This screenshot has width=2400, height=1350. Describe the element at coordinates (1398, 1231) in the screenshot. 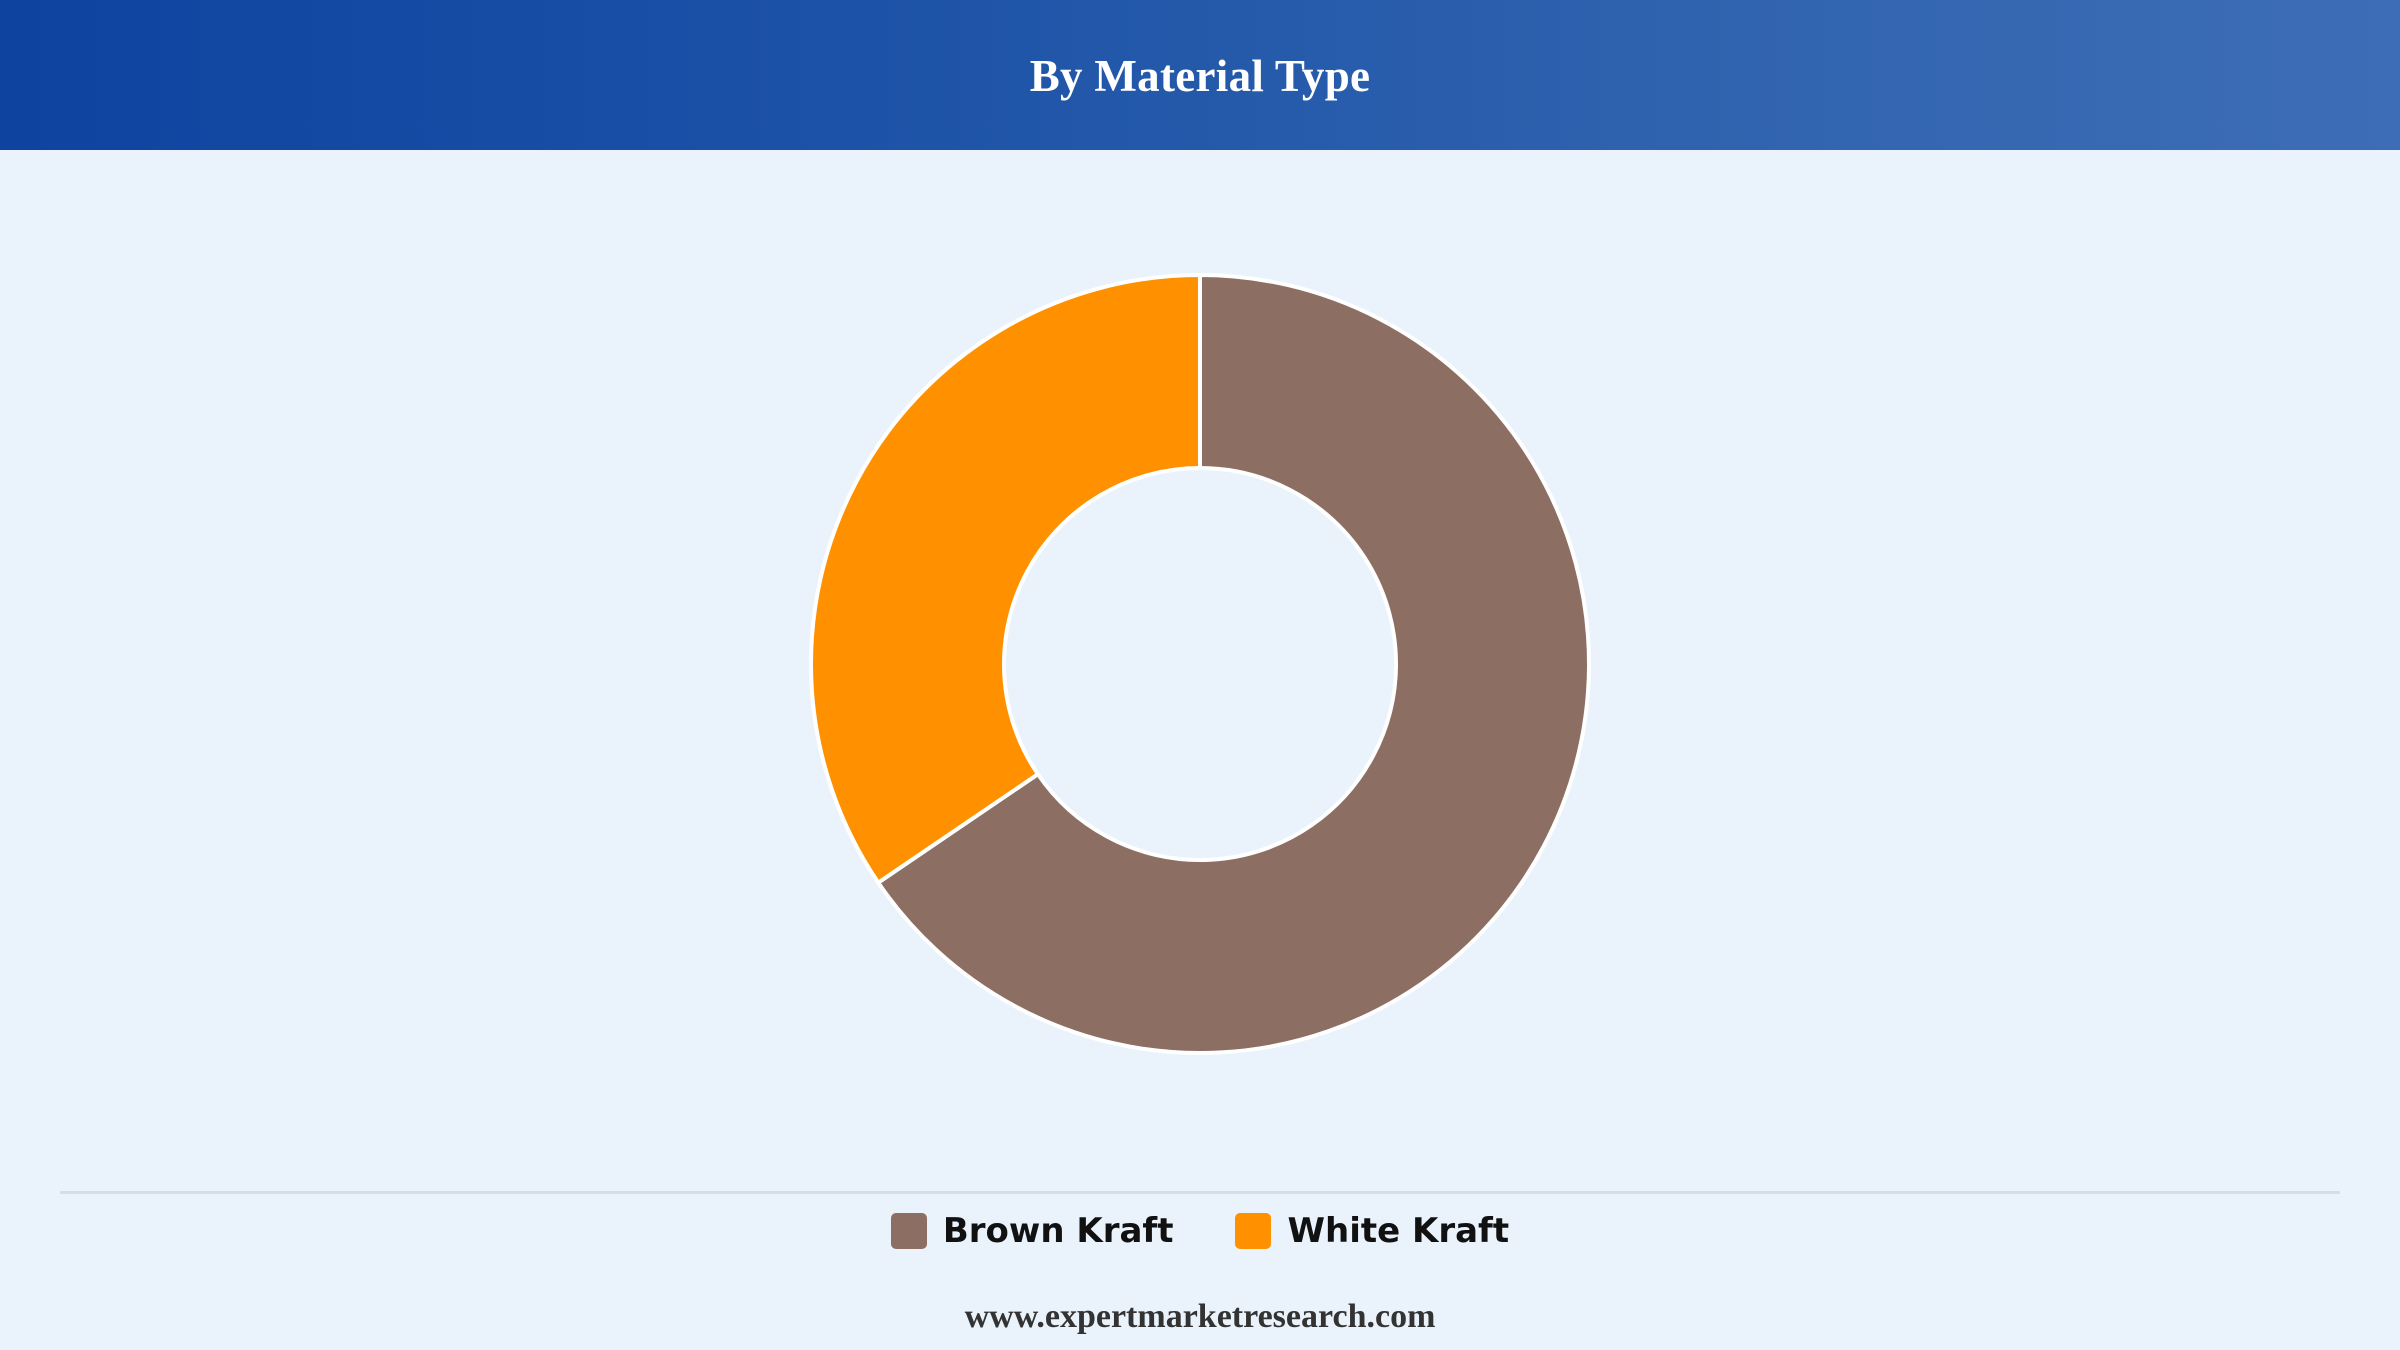

I see `legend-label-white-kraft: White Kraft` at that location.